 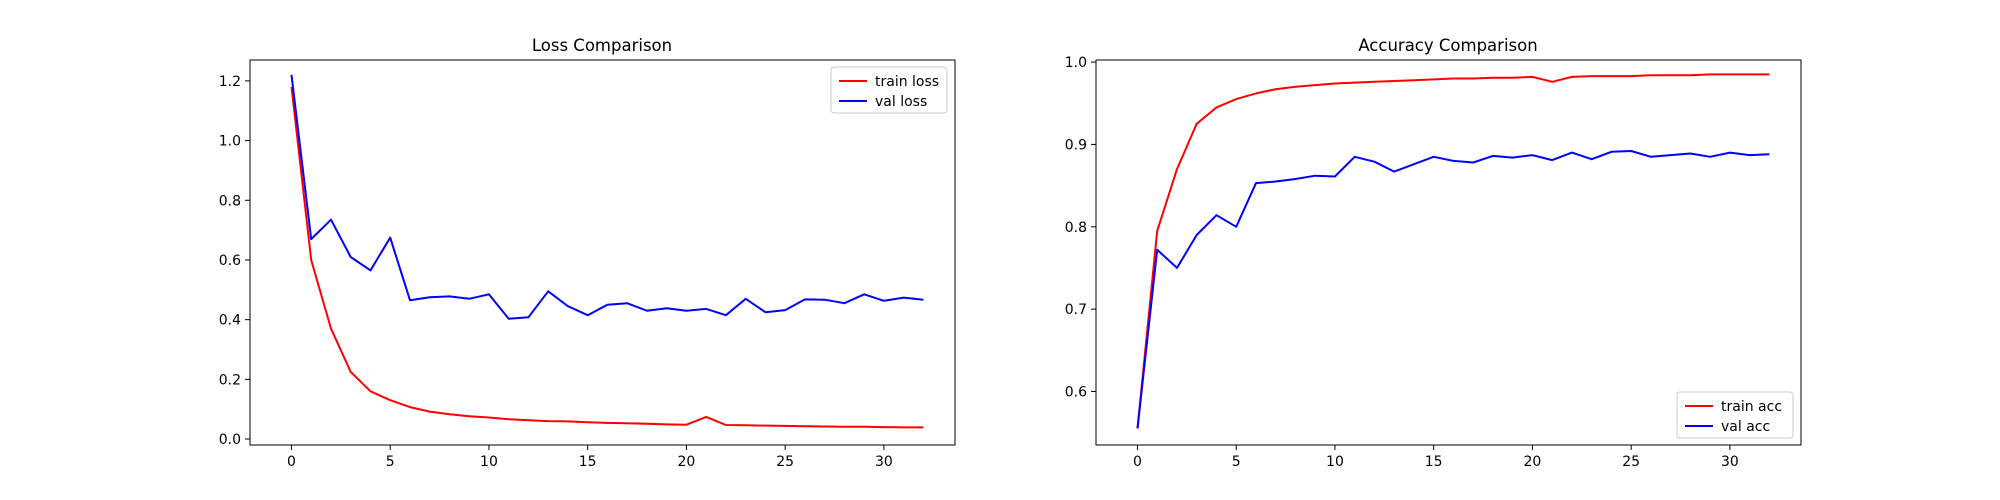 I want to click on legend-label: train acc, so click(x=1751, y=407).